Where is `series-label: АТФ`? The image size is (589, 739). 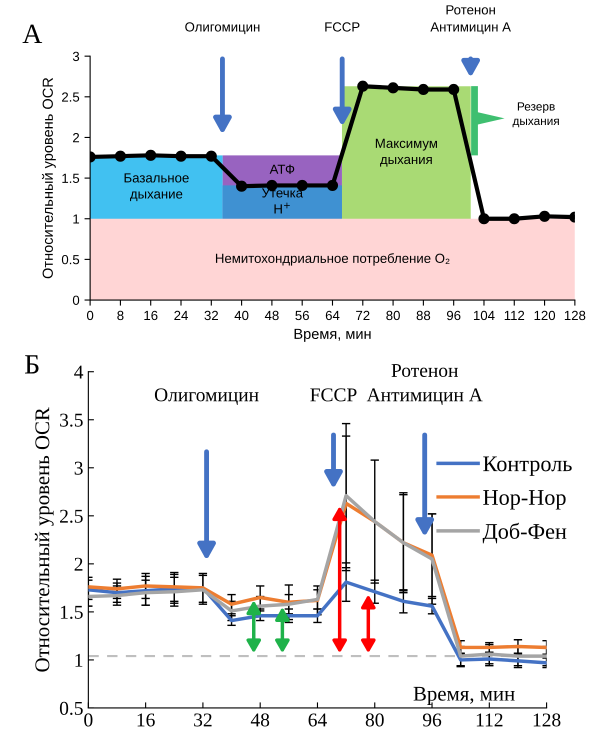 series-label: АТФ is located at coordinates (282, 169).